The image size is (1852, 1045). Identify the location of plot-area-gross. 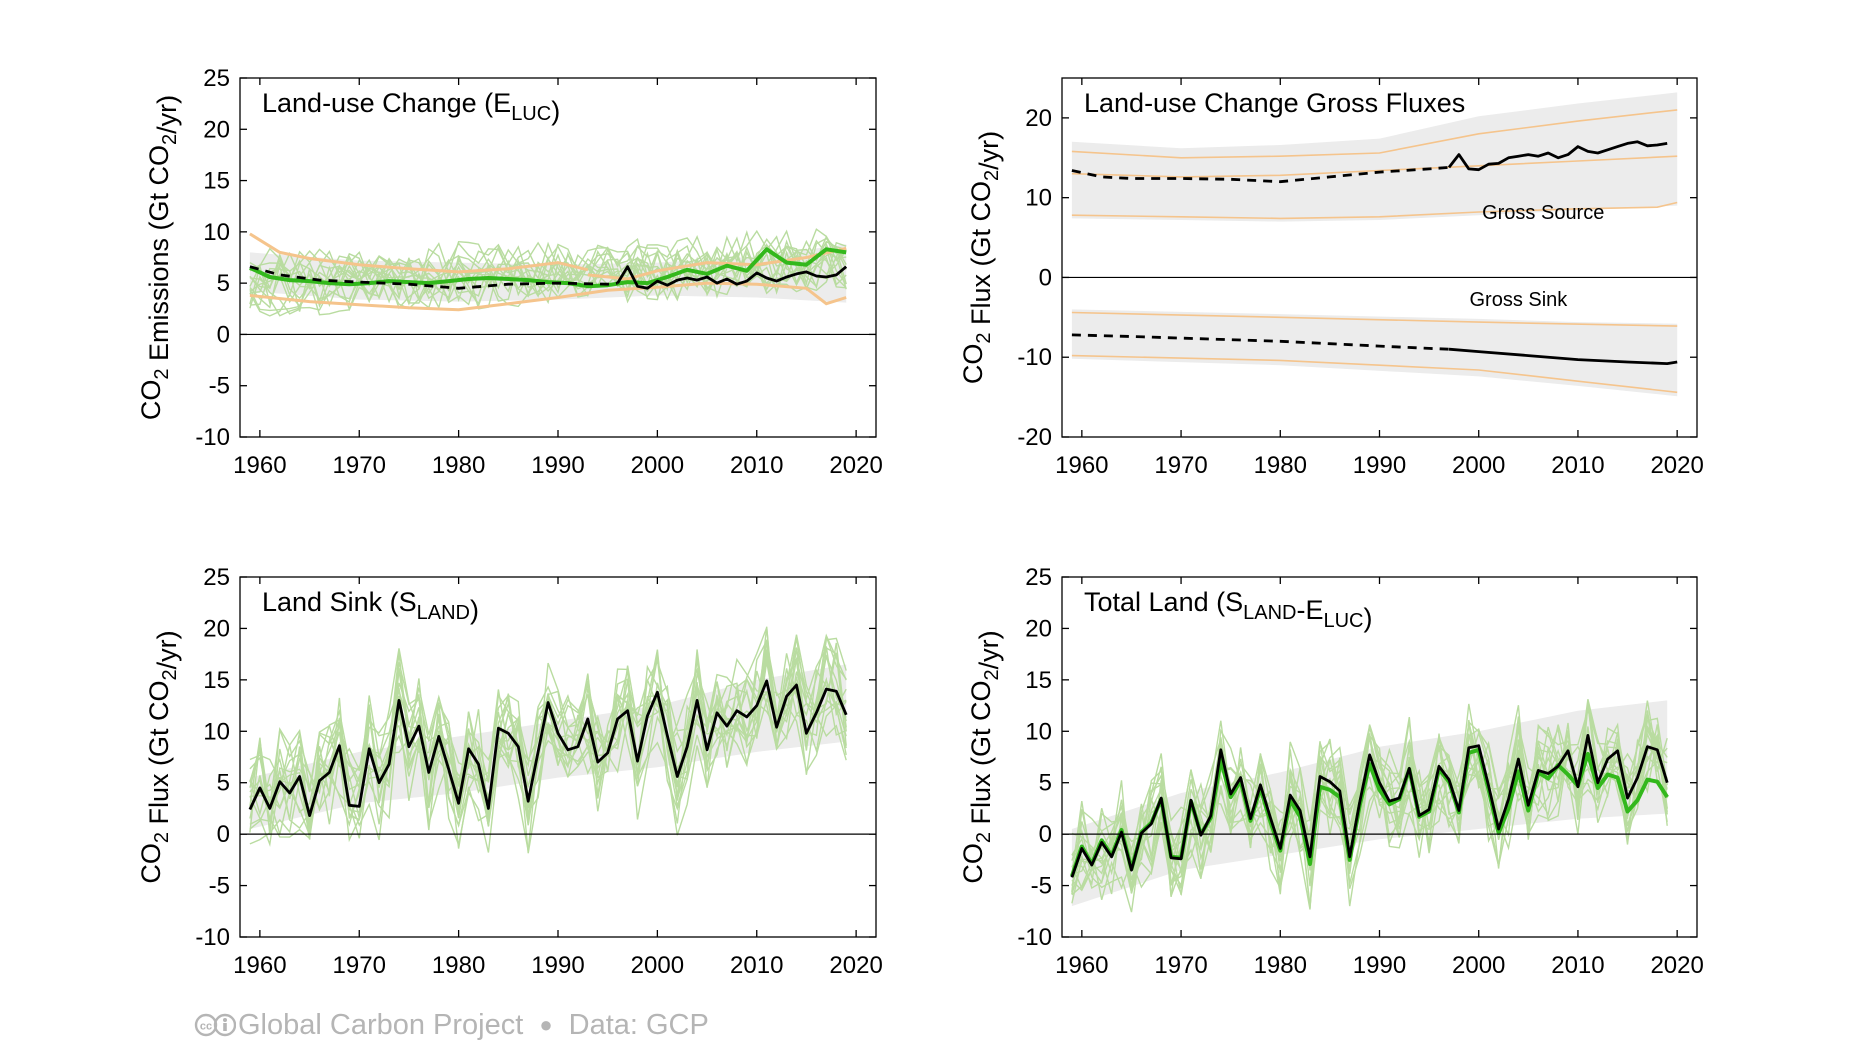
(1374, 244).